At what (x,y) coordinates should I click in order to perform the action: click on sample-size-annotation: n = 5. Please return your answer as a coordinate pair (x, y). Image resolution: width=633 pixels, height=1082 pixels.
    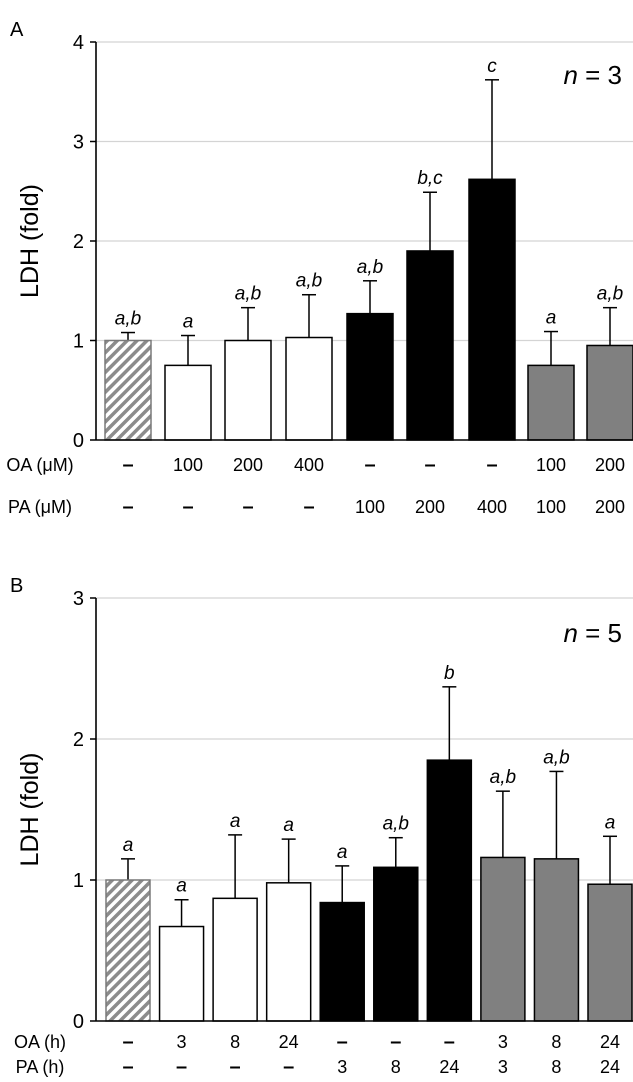
    Looking at the image, I should click on (592, 633).